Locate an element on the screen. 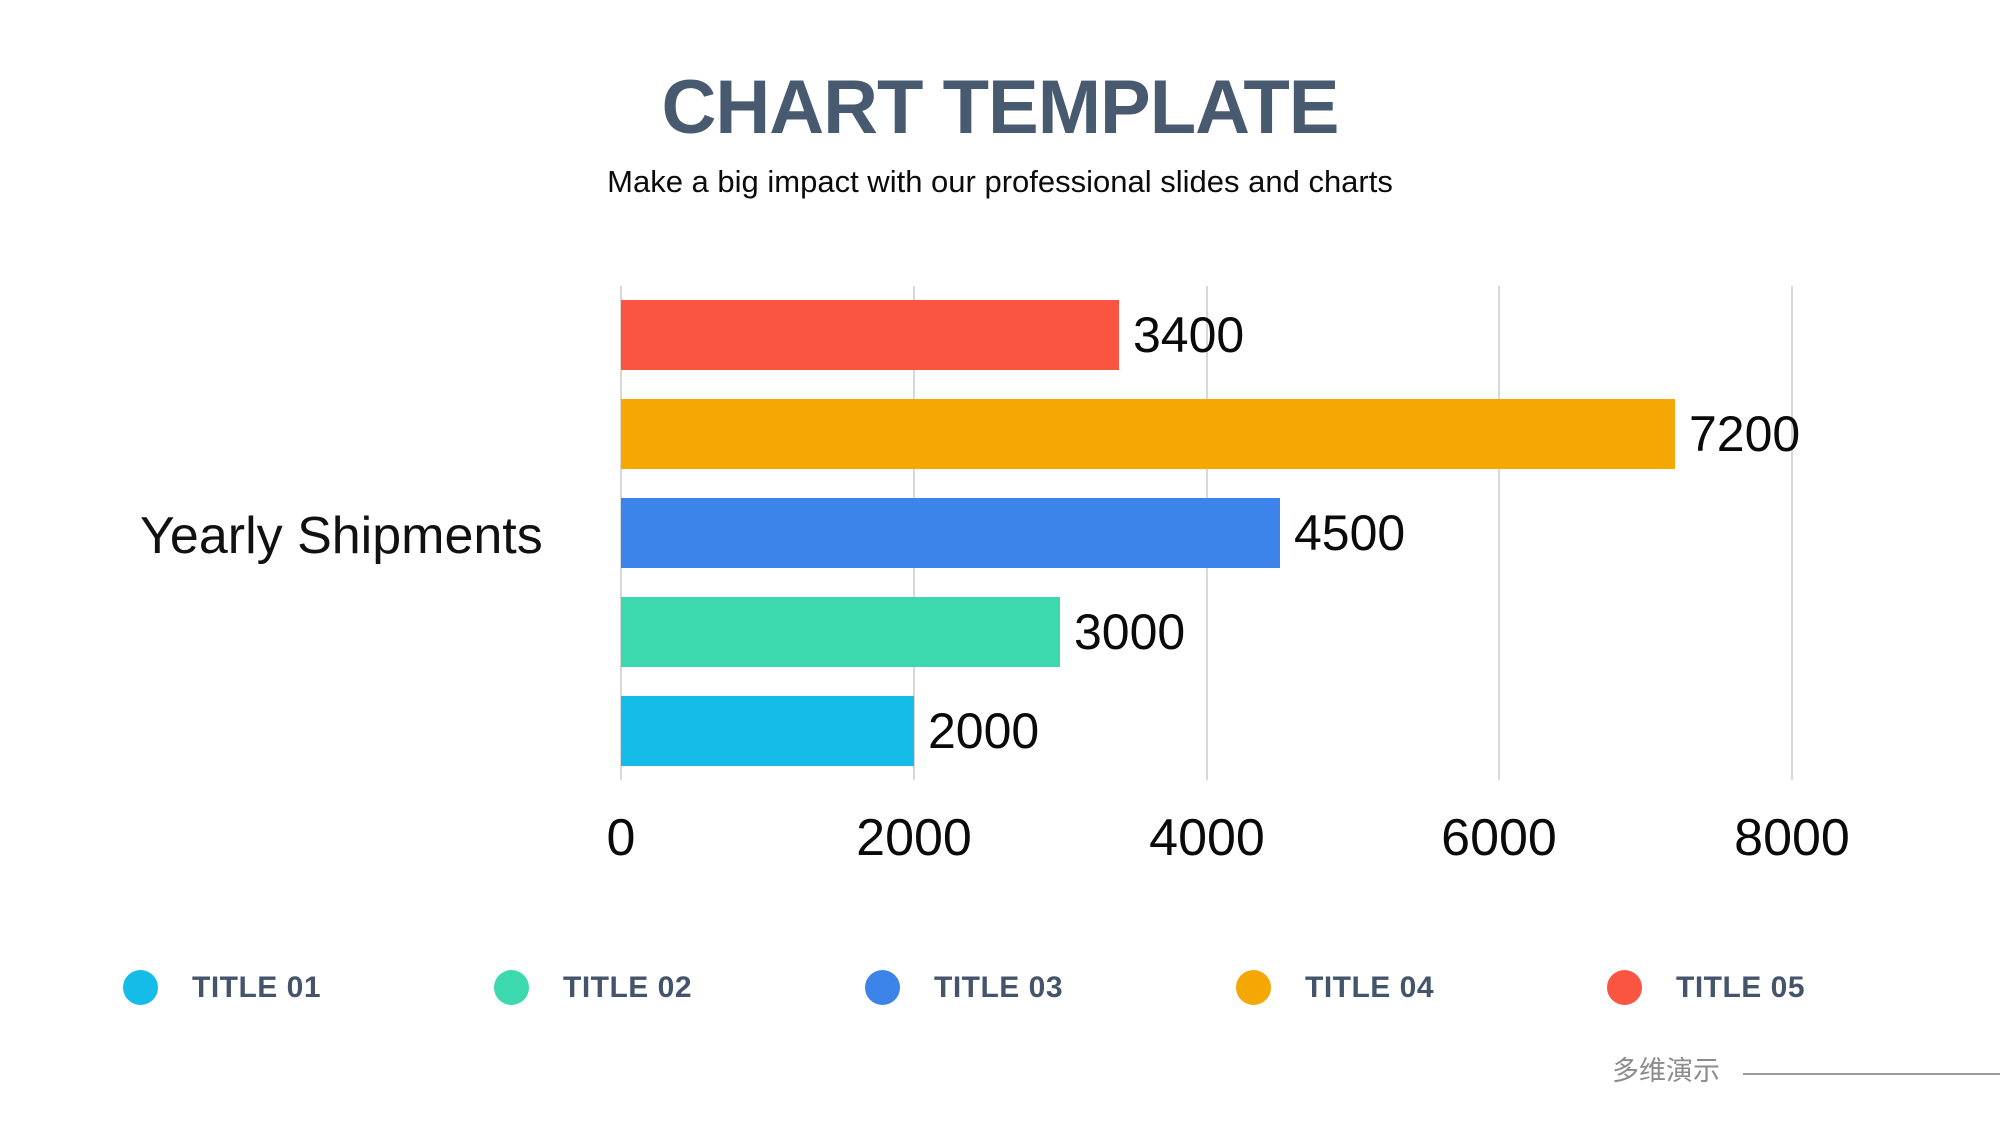 This screenshot has height=1125, width=2000. watermark-divider-line is located at coordinates (1871, 1074).